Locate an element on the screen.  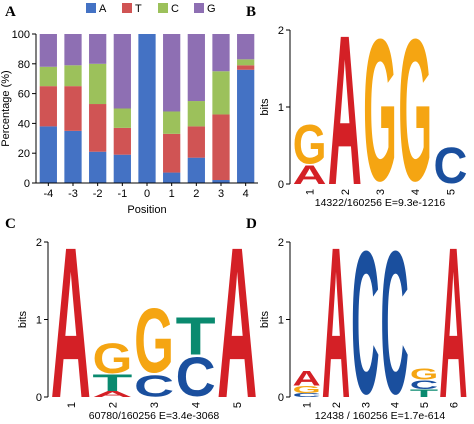
logo-letter-C-pos1: C is located at coordinates (307, 395).